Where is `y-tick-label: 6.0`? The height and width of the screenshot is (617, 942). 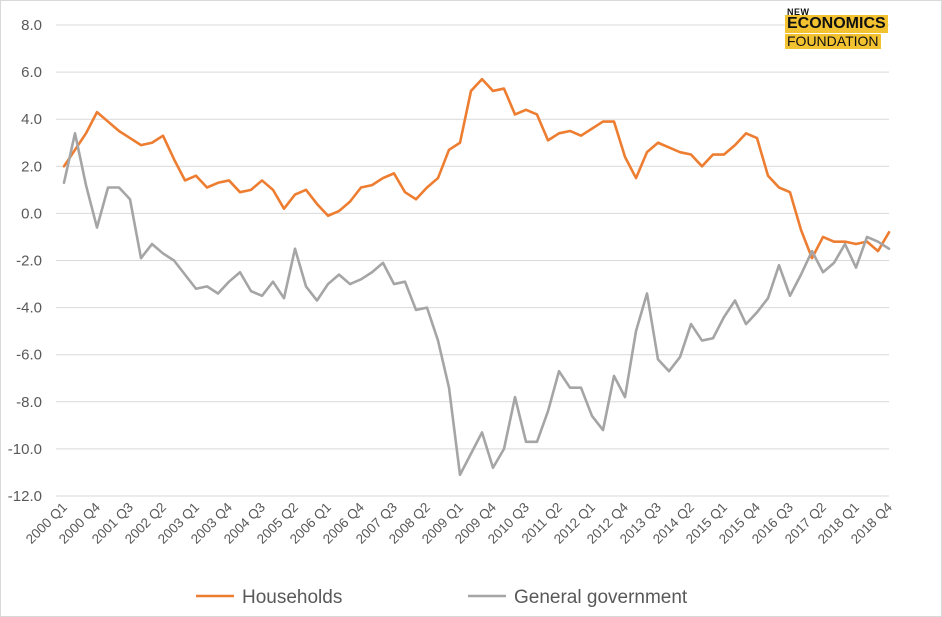 y-tick-label: 6.0 is located at coordinates (31, 72).